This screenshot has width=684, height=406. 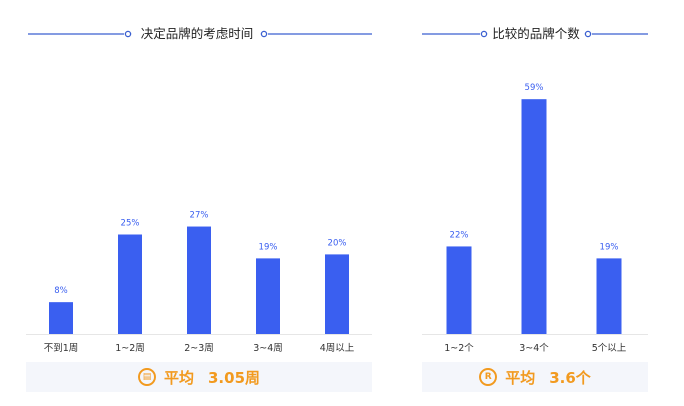 What do you see at coordinates (534, 348) in the screenshot?
I see `x-tick-label: 3~4个` at bounding box center [534, 348].